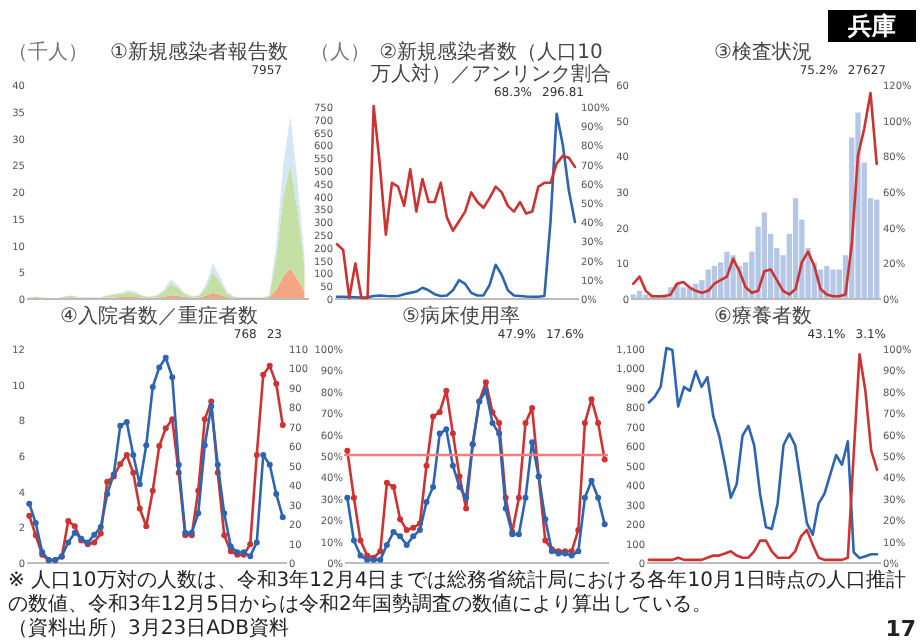  I want to click on chart-title: ③検査状況, so click(763, 53).